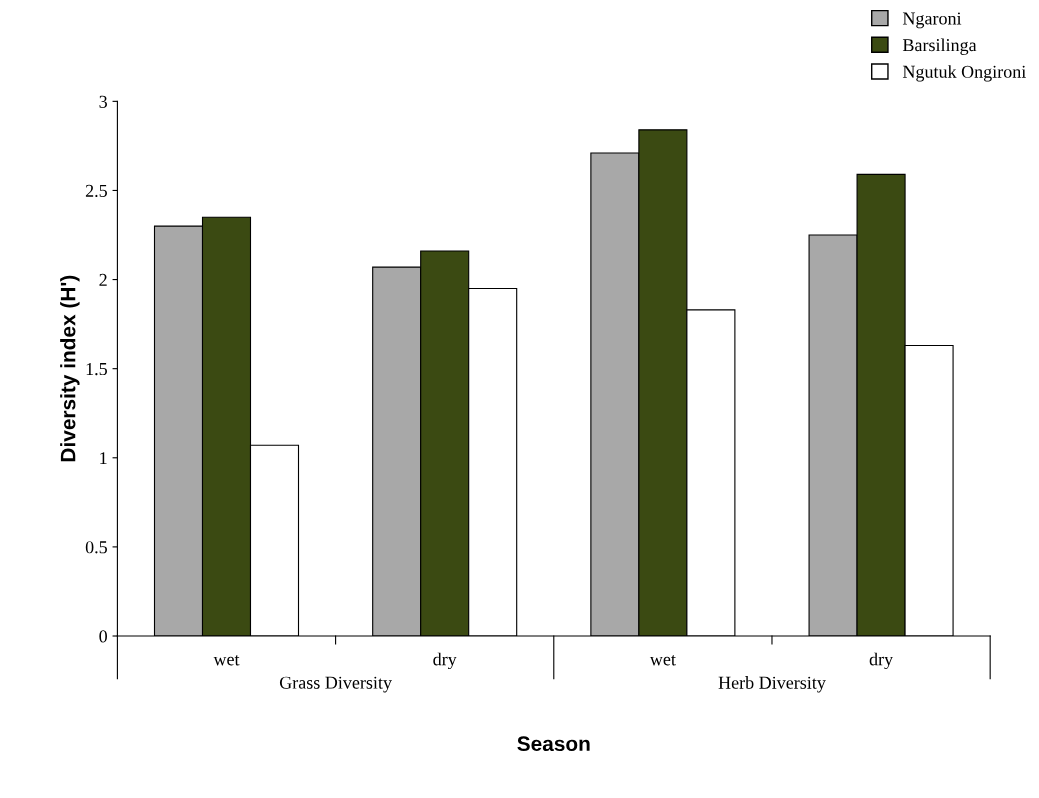  I want to click on y-tick-label: 2, so click(103, 279).